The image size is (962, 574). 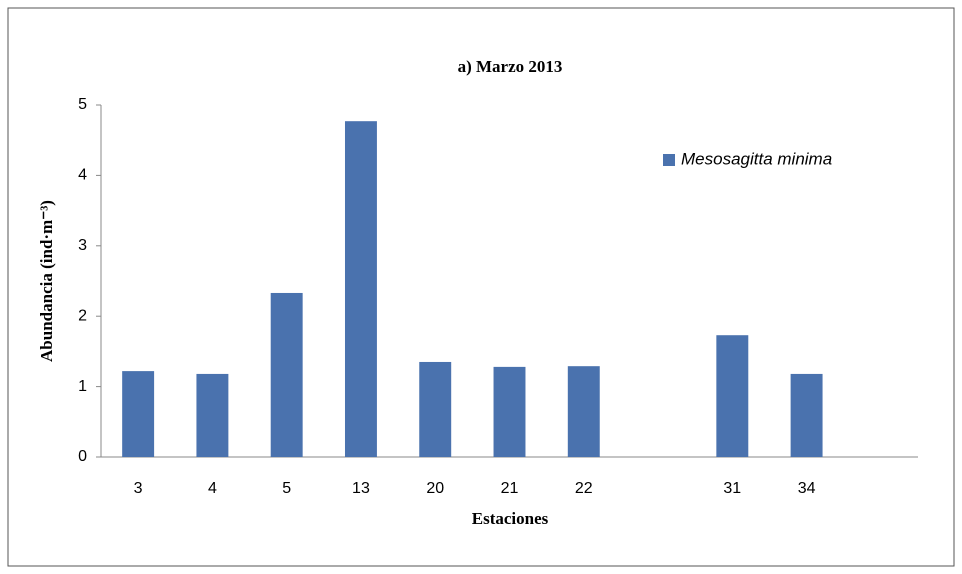 What do you see at coordinates (361, 488) in the screenshot?
I see `x-tick-label: 13` at bounding box center [361, 488].